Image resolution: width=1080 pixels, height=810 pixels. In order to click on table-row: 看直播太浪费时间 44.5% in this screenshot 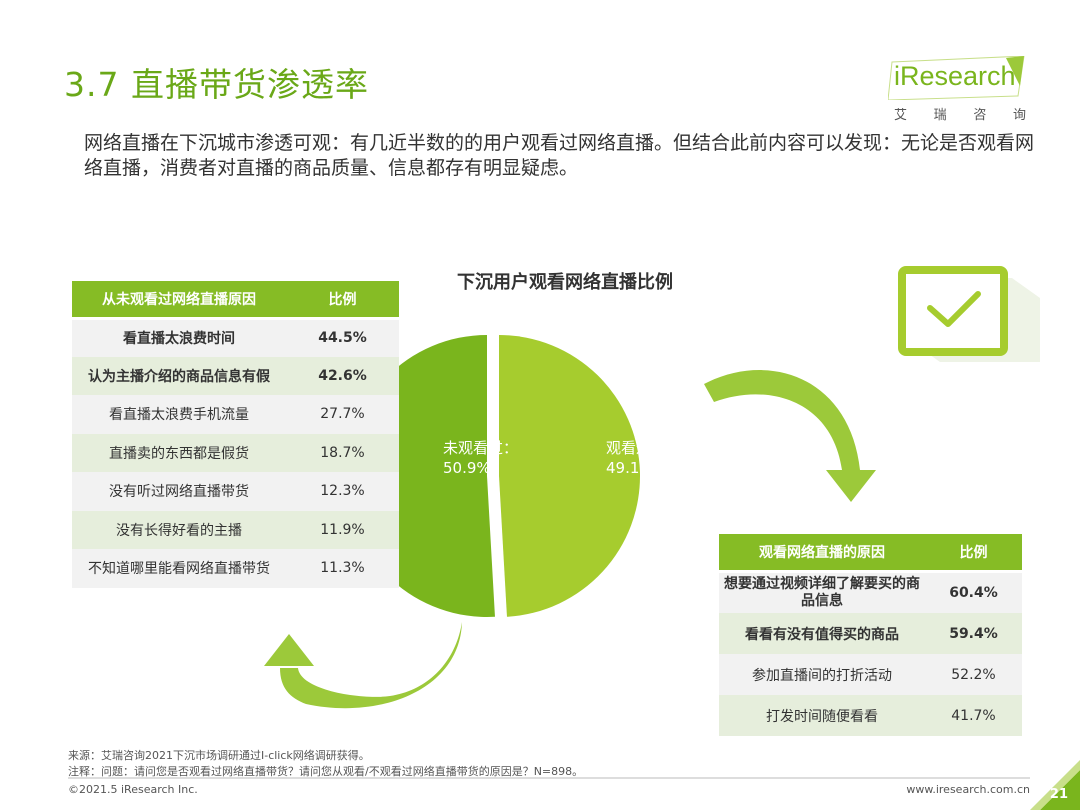, I will do `click(235, 337)`.